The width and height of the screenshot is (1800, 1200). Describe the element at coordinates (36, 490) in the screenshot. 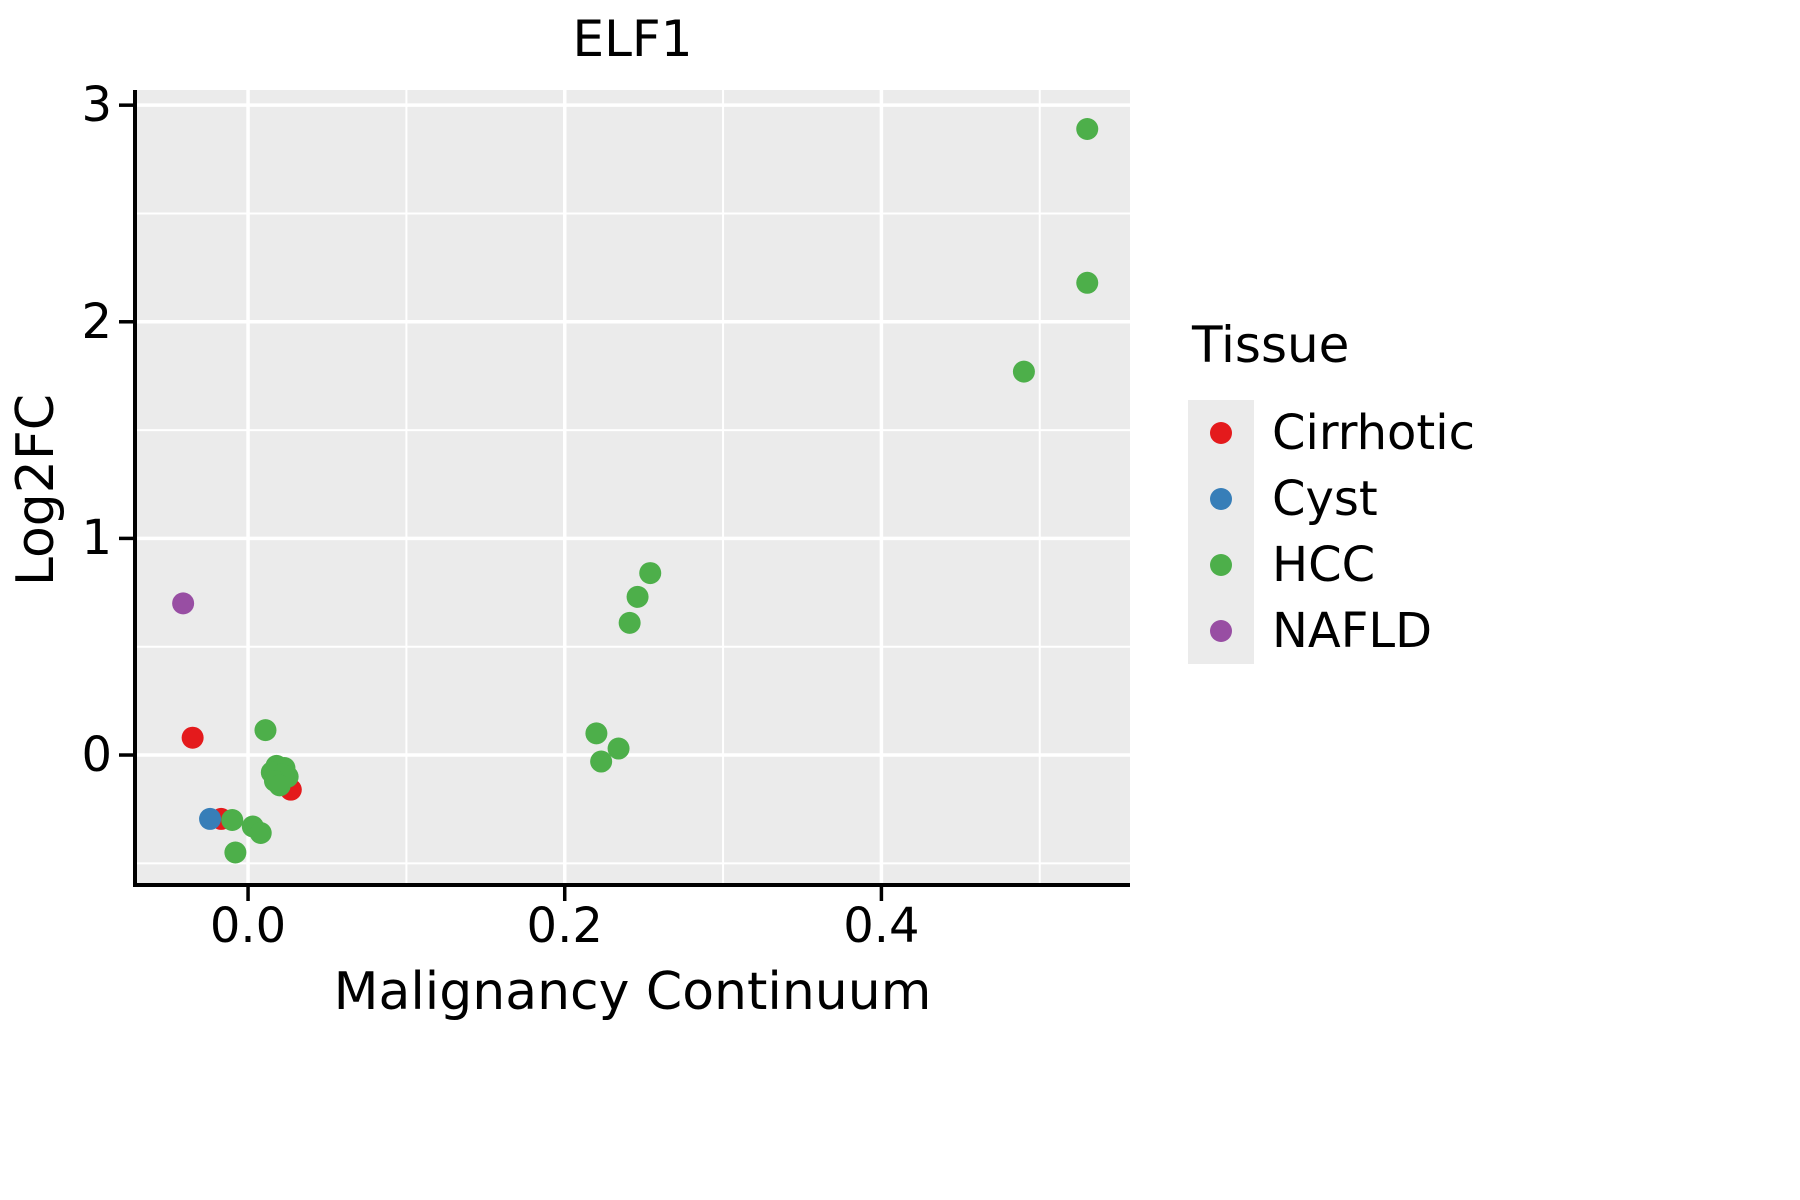

I see `y-axis-label: Log2FC` at that location.